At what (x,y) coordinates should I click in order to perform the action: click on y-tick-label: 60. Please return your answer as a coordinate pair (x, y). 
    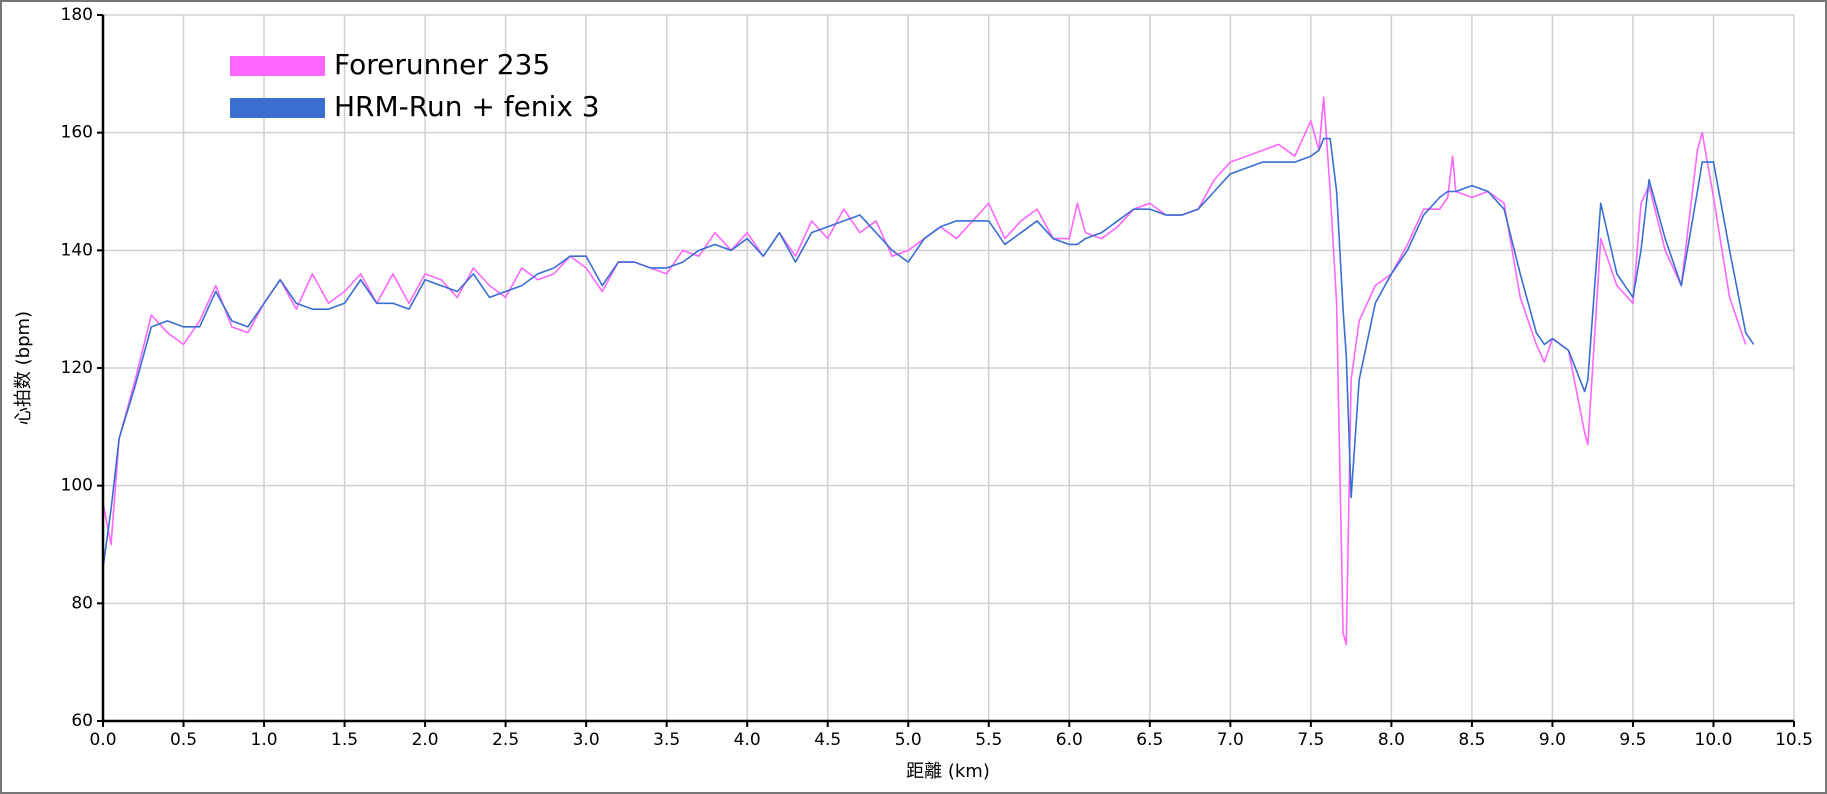
    Looking at the image, I should click on (82, 721).